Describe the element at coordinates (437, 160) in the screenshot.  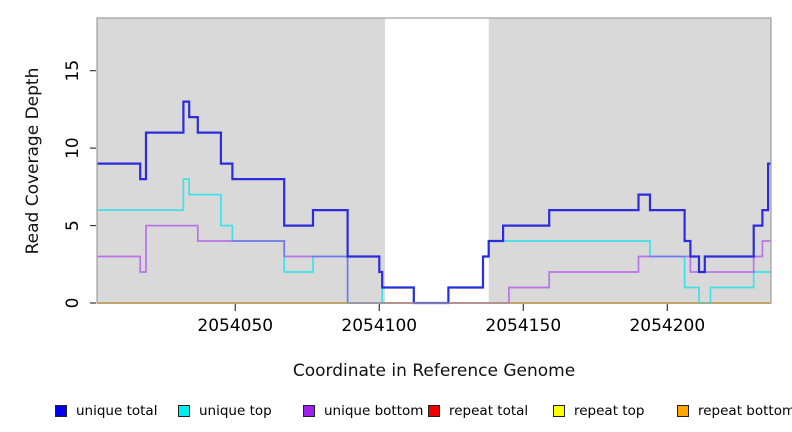
I see `missing-coverage-band` at that location.